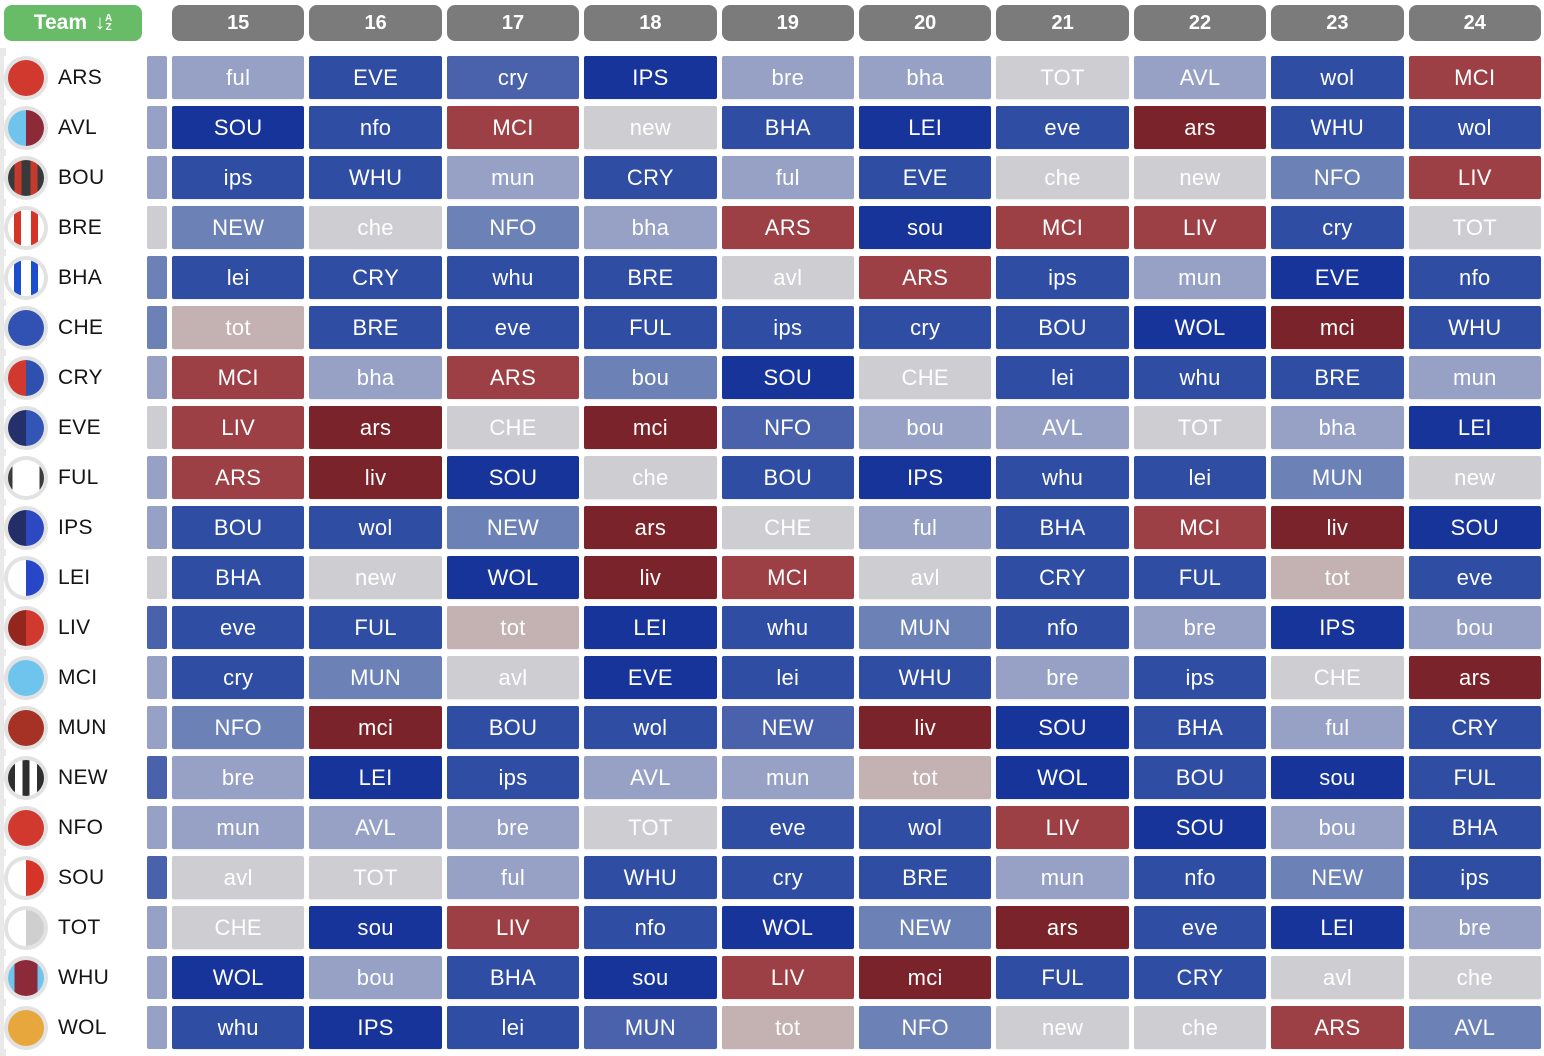 This screenshot has width=1544, height=1056. I want to click on gameweek-header-16: 16, so click(375, 23).